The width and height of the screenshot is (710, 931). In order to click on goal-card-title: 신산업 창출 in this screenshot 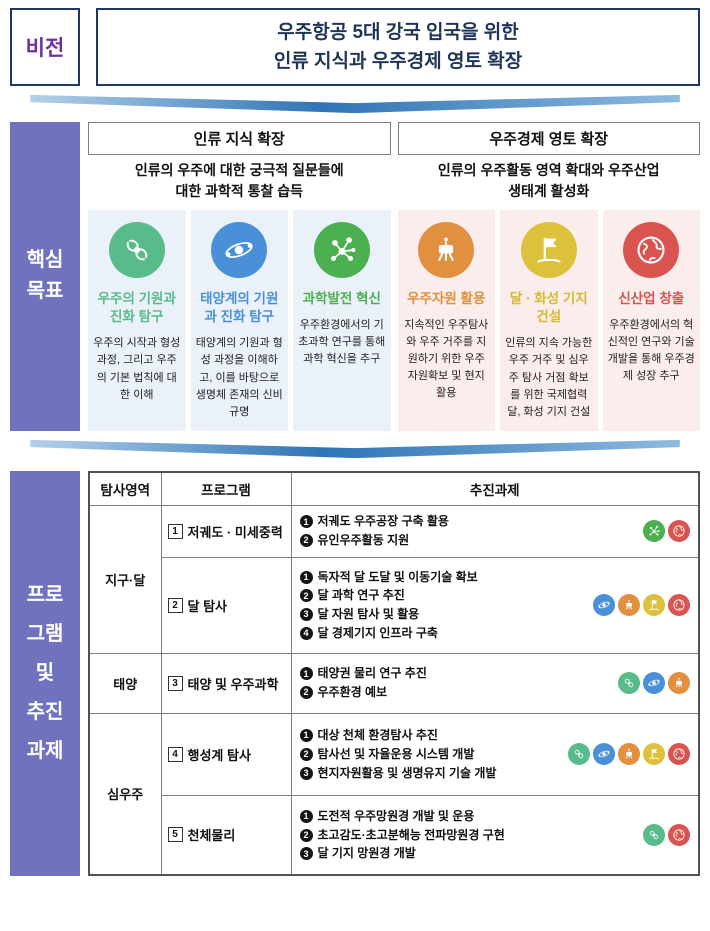, I will do `click(651, 298)`.